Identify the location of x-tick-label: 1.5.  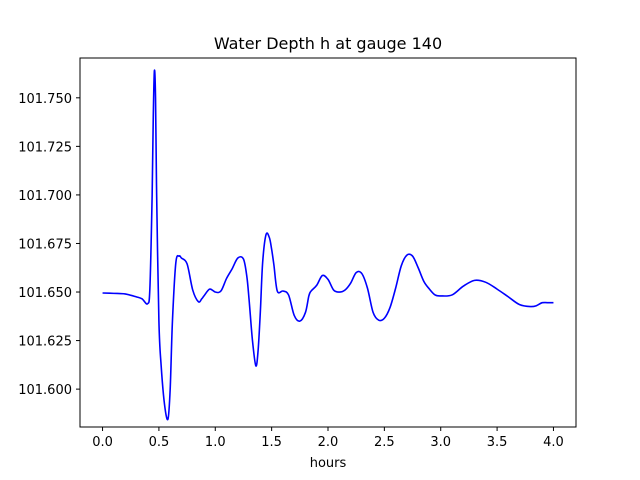
(271, 442).